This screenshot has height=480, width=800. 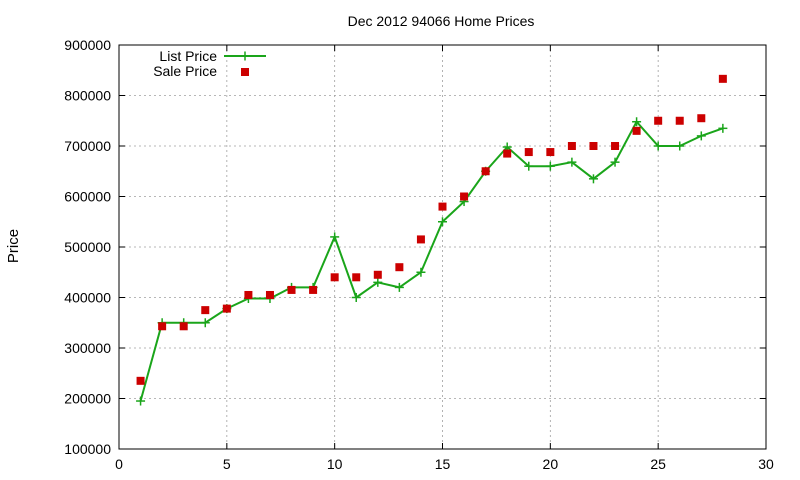 I want to click on y-tick-label: 100000, so click(x=87, y=449).